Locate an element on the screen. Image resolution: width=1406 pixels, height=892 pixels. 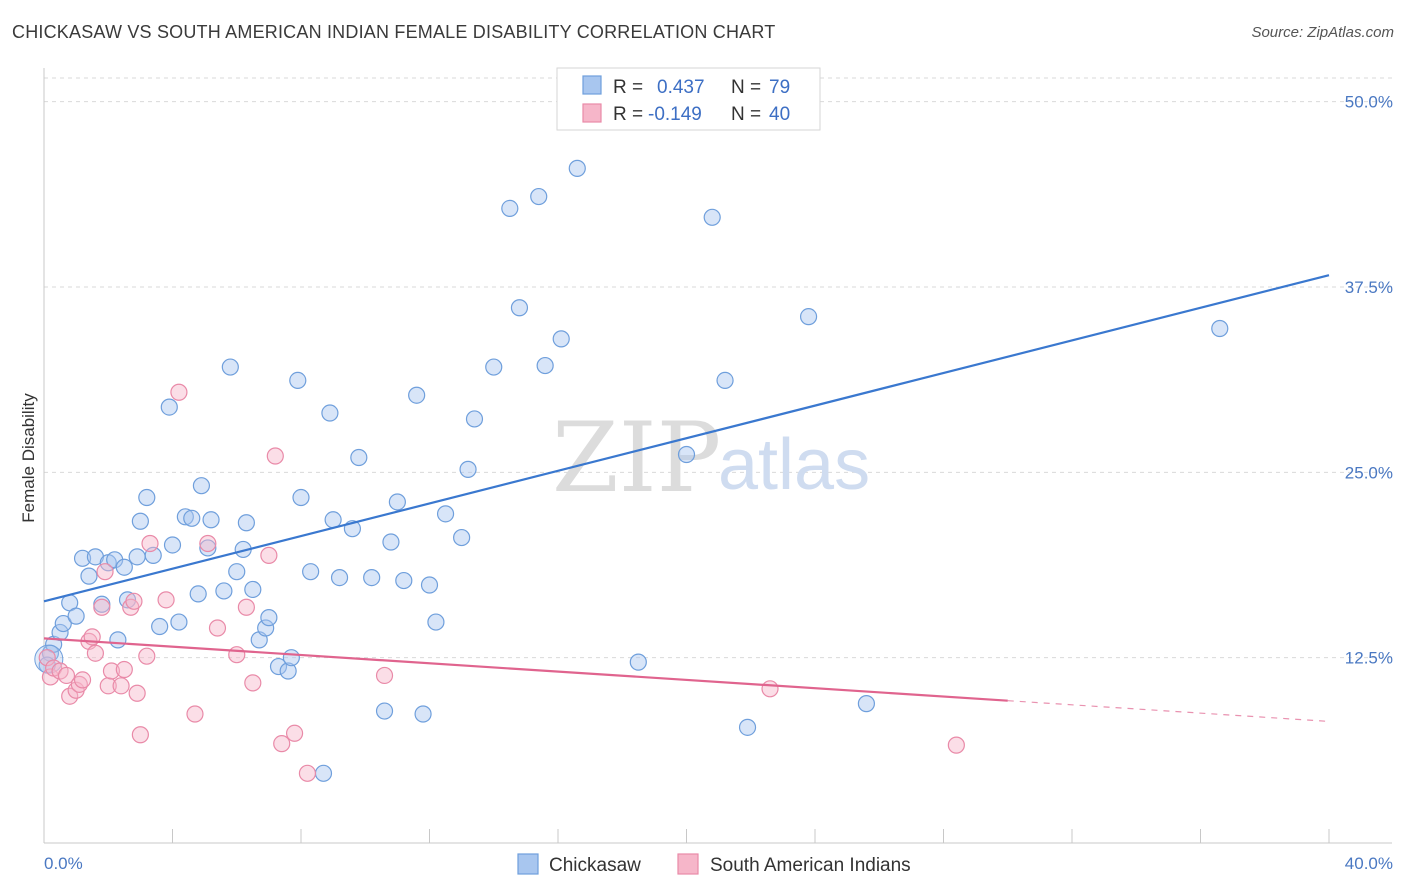
legend-r-value: 0.437 is located at coordinates (681, 87).